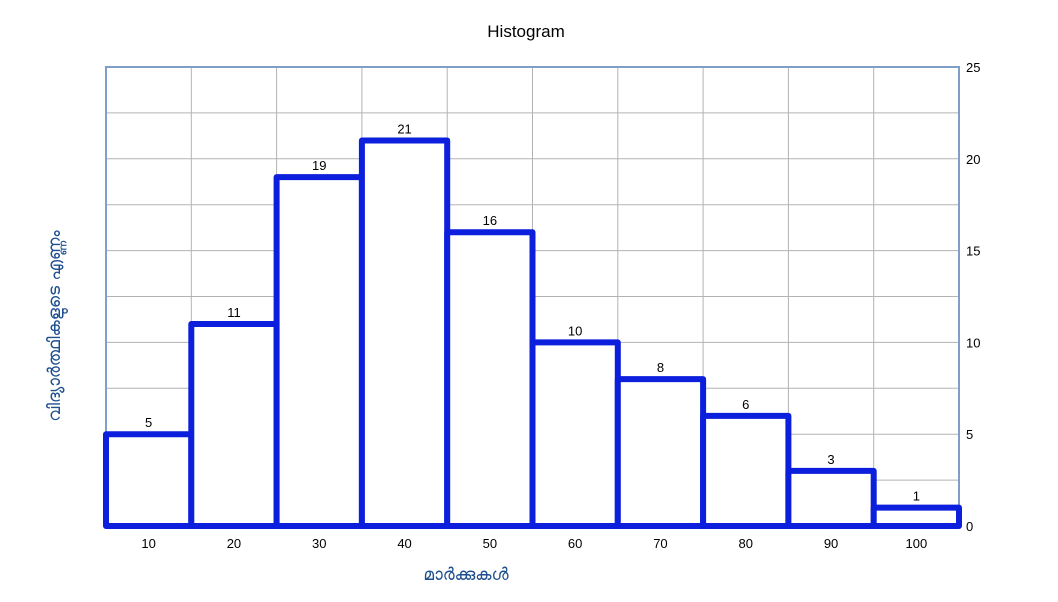 The image size is (1058, 602). What do you see at coordinates (916, 496) in the screenshot?
I see `data-label-100: 1` at bounding box center [916, 496].